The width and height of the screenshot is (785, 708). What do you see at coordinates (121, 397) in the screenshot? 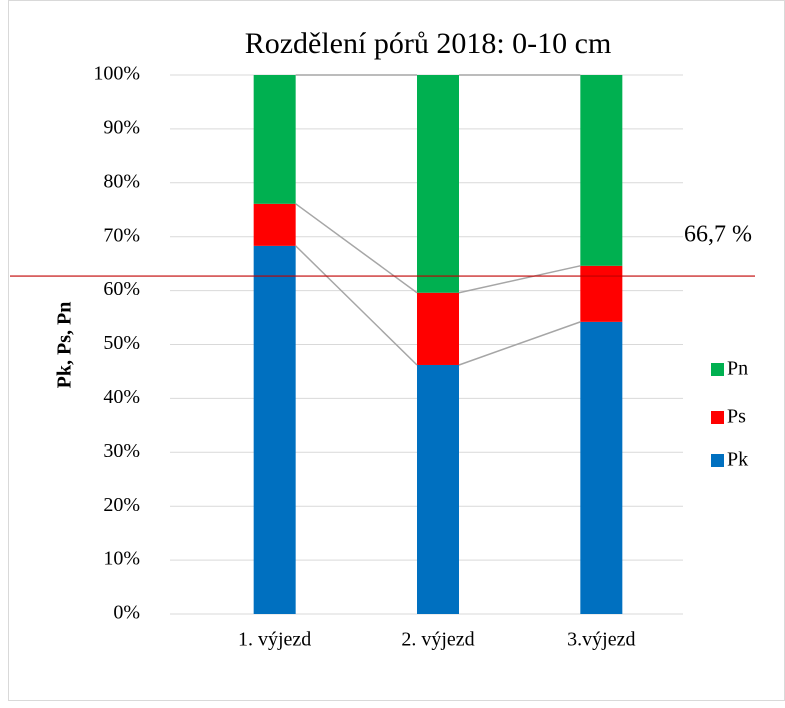
I see `y-tick-label: 40%` at bounding box center [121, 397].